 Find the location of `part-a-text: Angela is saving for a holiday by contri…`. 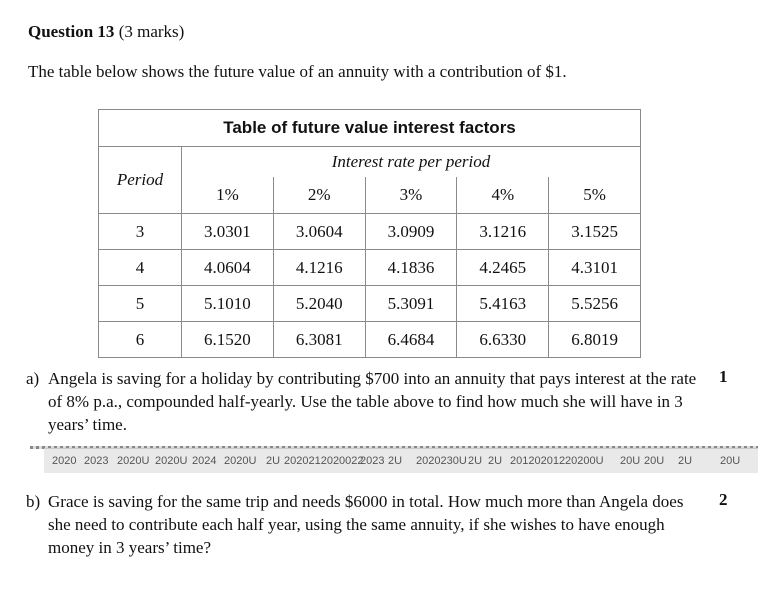

part-a-text: Angela is saving for a holiday by contri… is located at coordinates (372, 401).